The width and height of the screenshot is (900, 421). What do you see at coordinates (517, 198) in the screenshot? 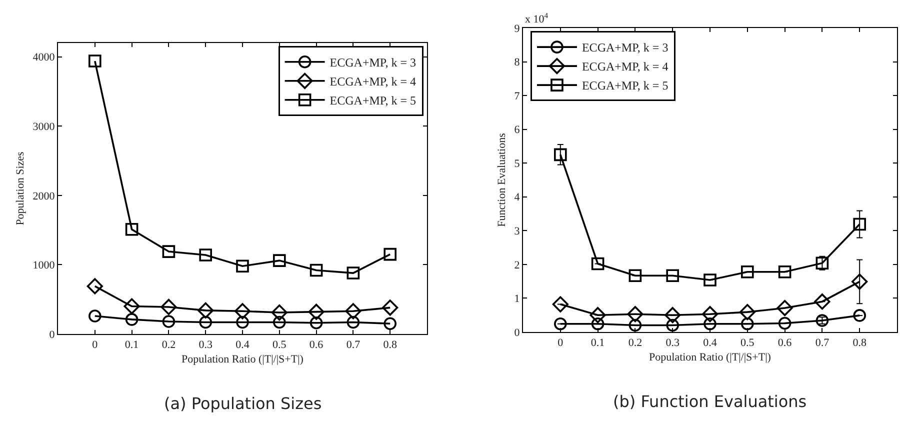
I see `y-tick-label: 4` at bounding box center [517, 198].